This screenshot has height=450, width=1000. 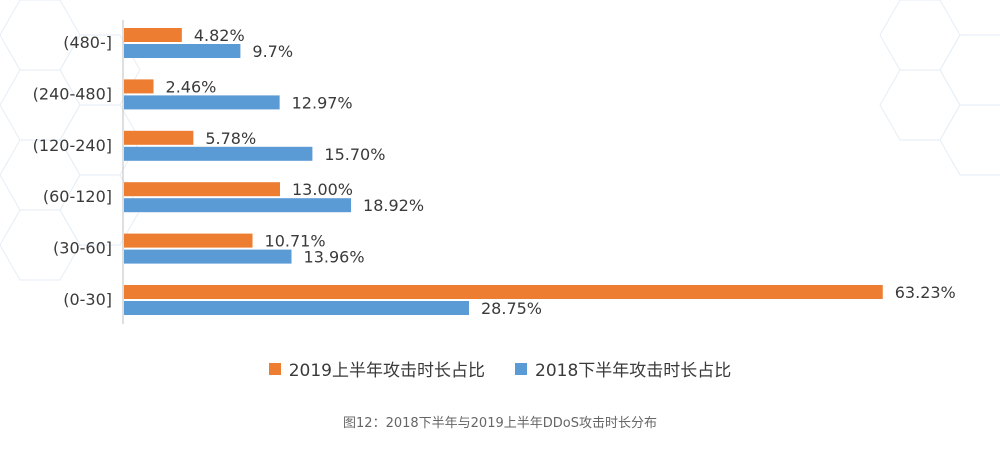 What do you see at coordinates (72, 93) in the screenshot?
I see `category-label-cat-1: (240-480]` at bounding box center [72, 93].